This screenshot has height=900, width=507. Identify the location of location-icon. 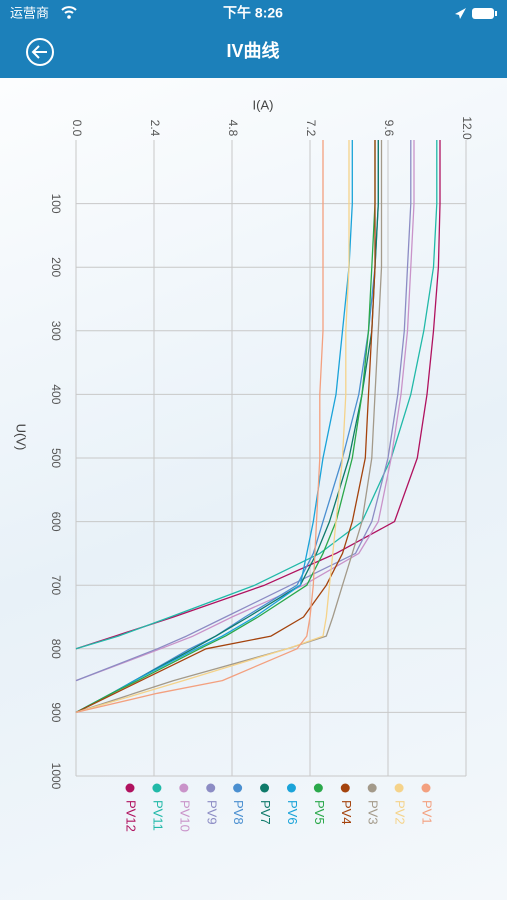
(460, 13).